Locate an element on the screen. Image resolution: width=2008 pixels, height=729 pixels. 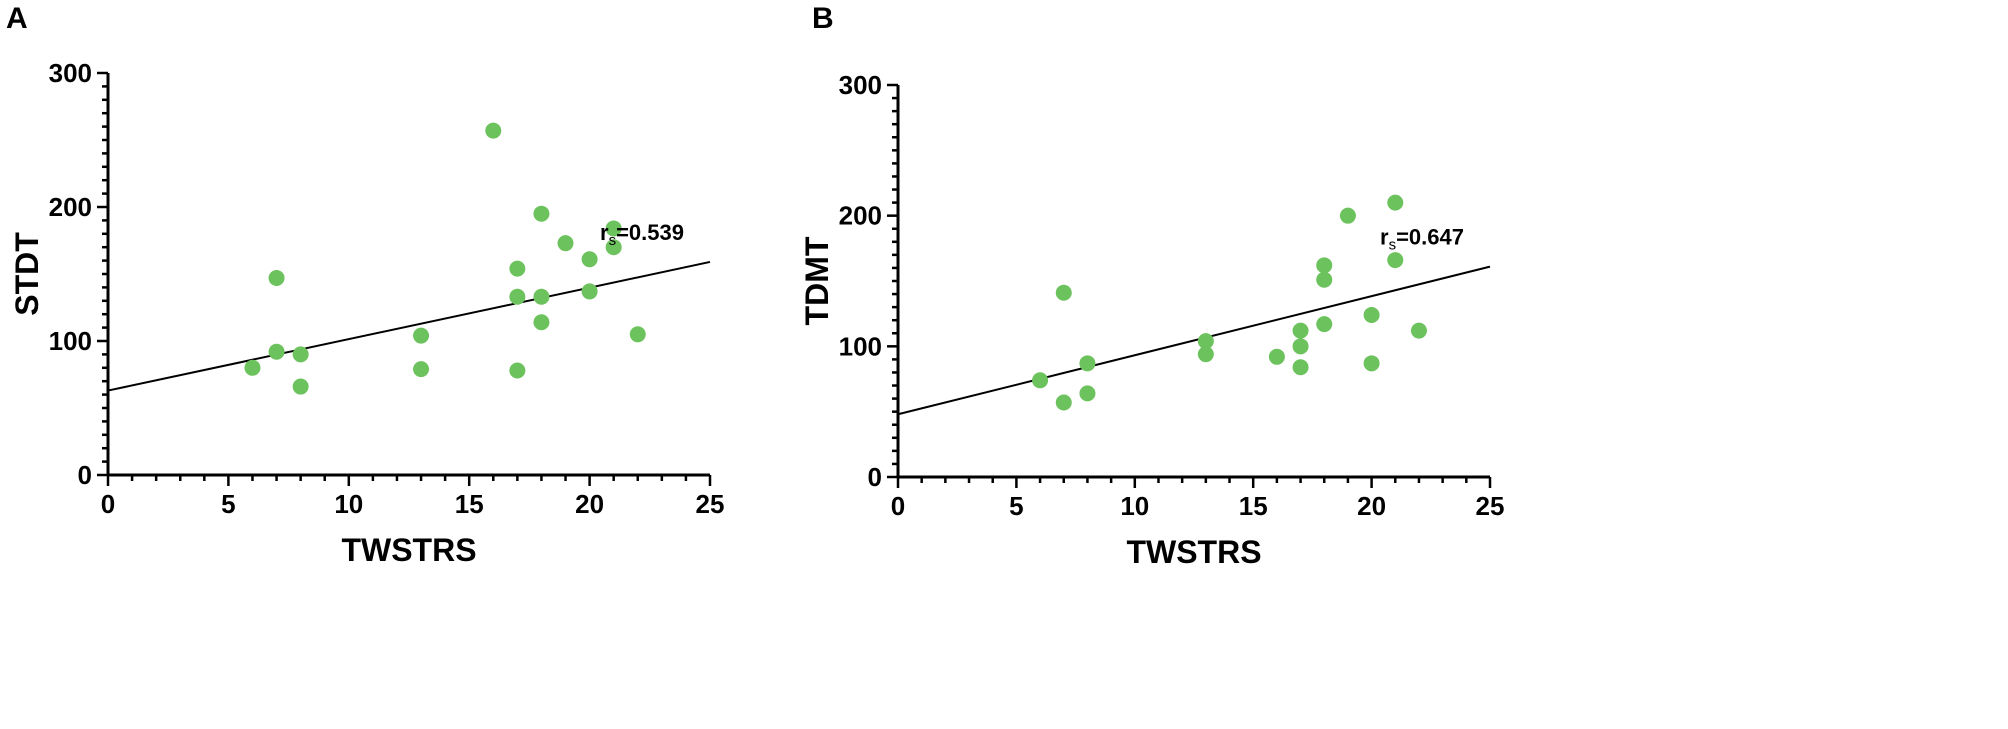
r-value: =0.539 is located at coordinates (650, 232).